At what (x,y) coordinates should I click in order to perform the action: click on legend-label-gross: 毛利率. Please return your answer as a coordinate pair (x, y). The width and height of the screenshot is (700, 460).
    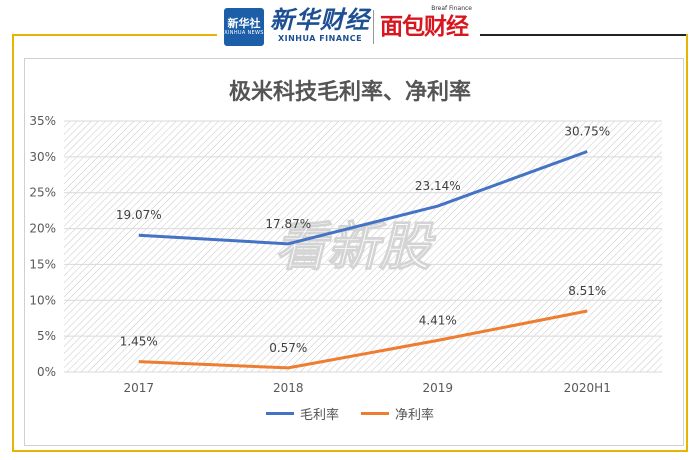
    Looking at the image, I should click on (319, 415).